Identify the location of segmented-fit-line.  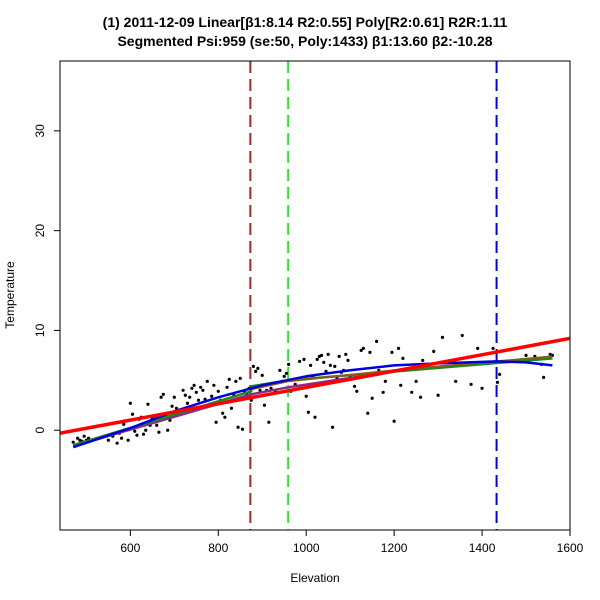
(312, 402).